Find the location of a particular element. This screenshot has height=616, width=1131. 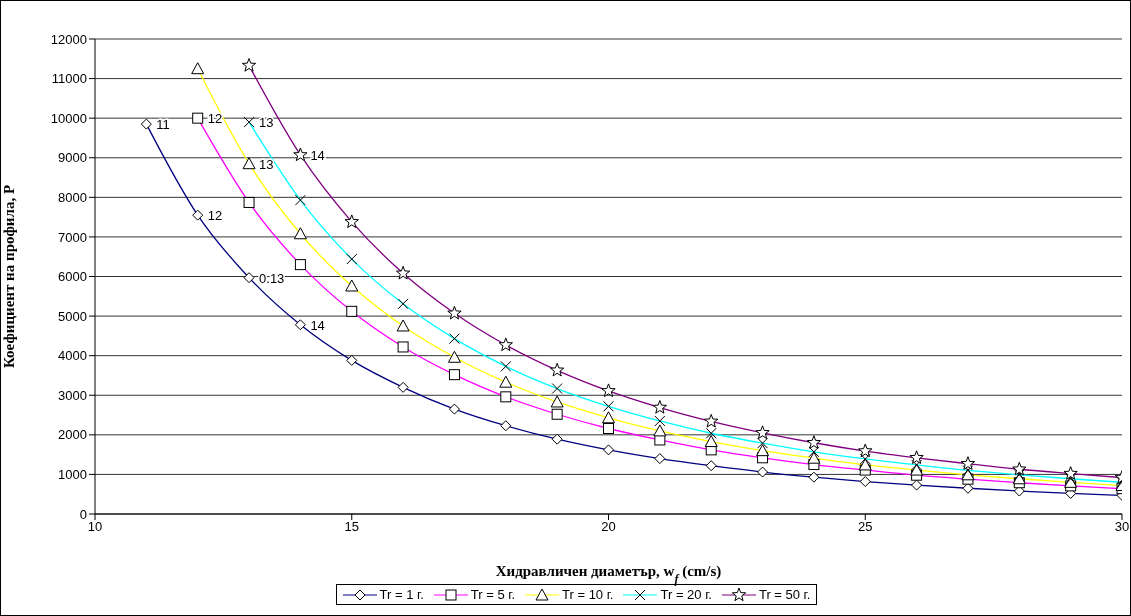

y-tick-label: 5000 is located at coordinates (72, 316).